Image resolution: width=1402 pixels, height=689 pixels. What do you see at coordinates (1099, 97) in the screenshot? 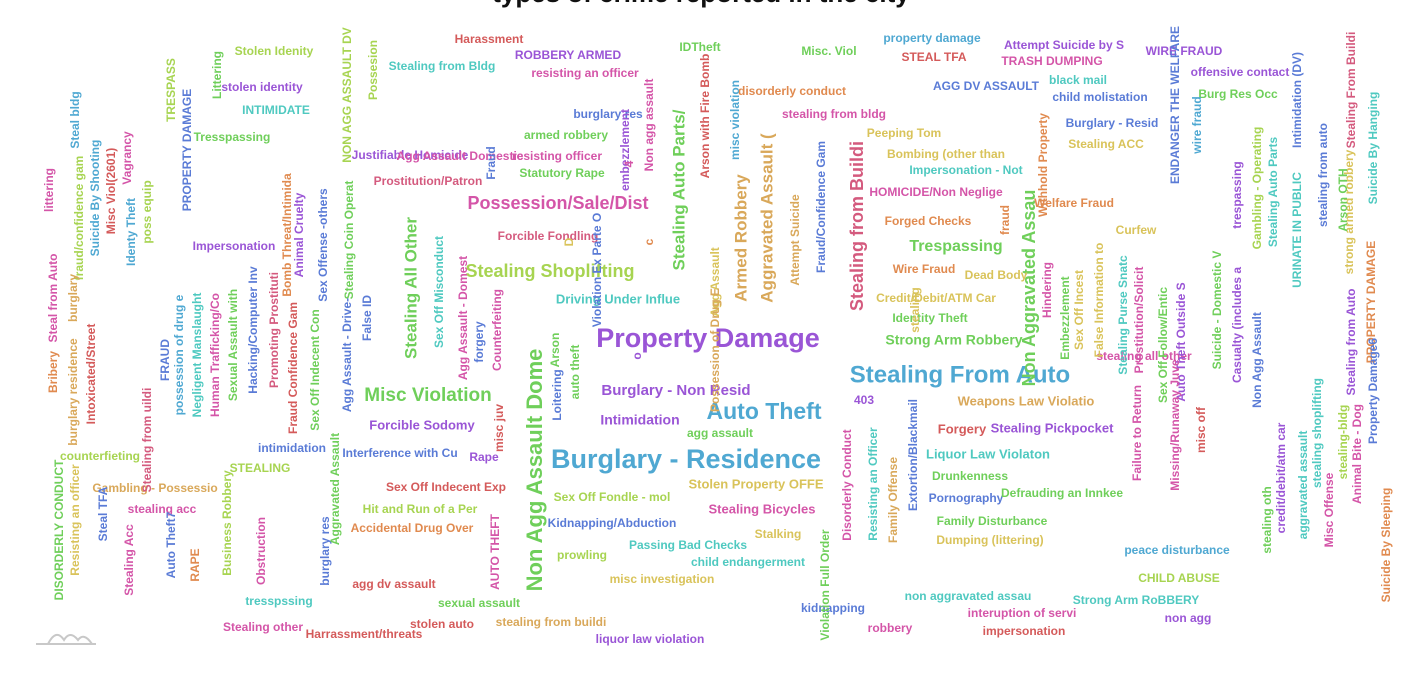
I see `word-56: child molistation` at bounding box center [1099, 97].